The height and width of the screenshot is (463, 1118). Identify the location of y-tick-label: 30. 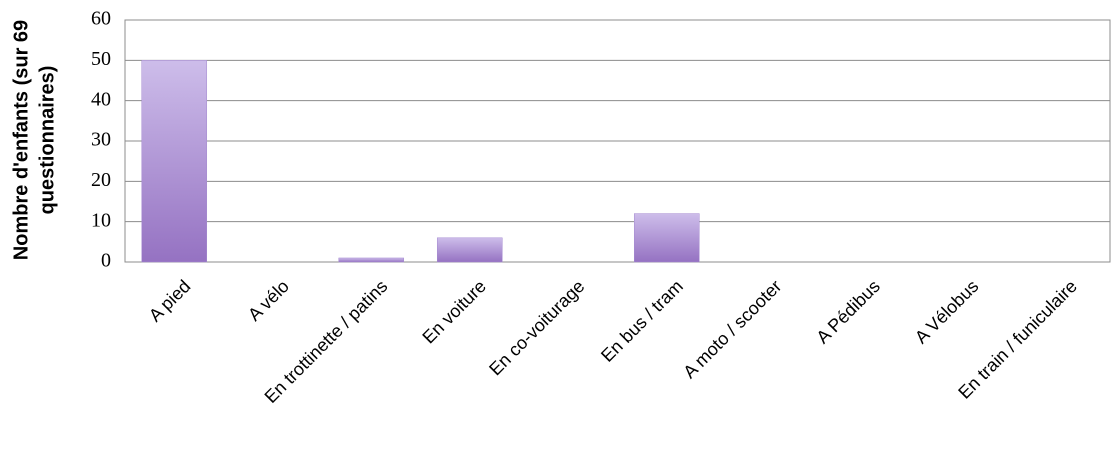
(101, 140).